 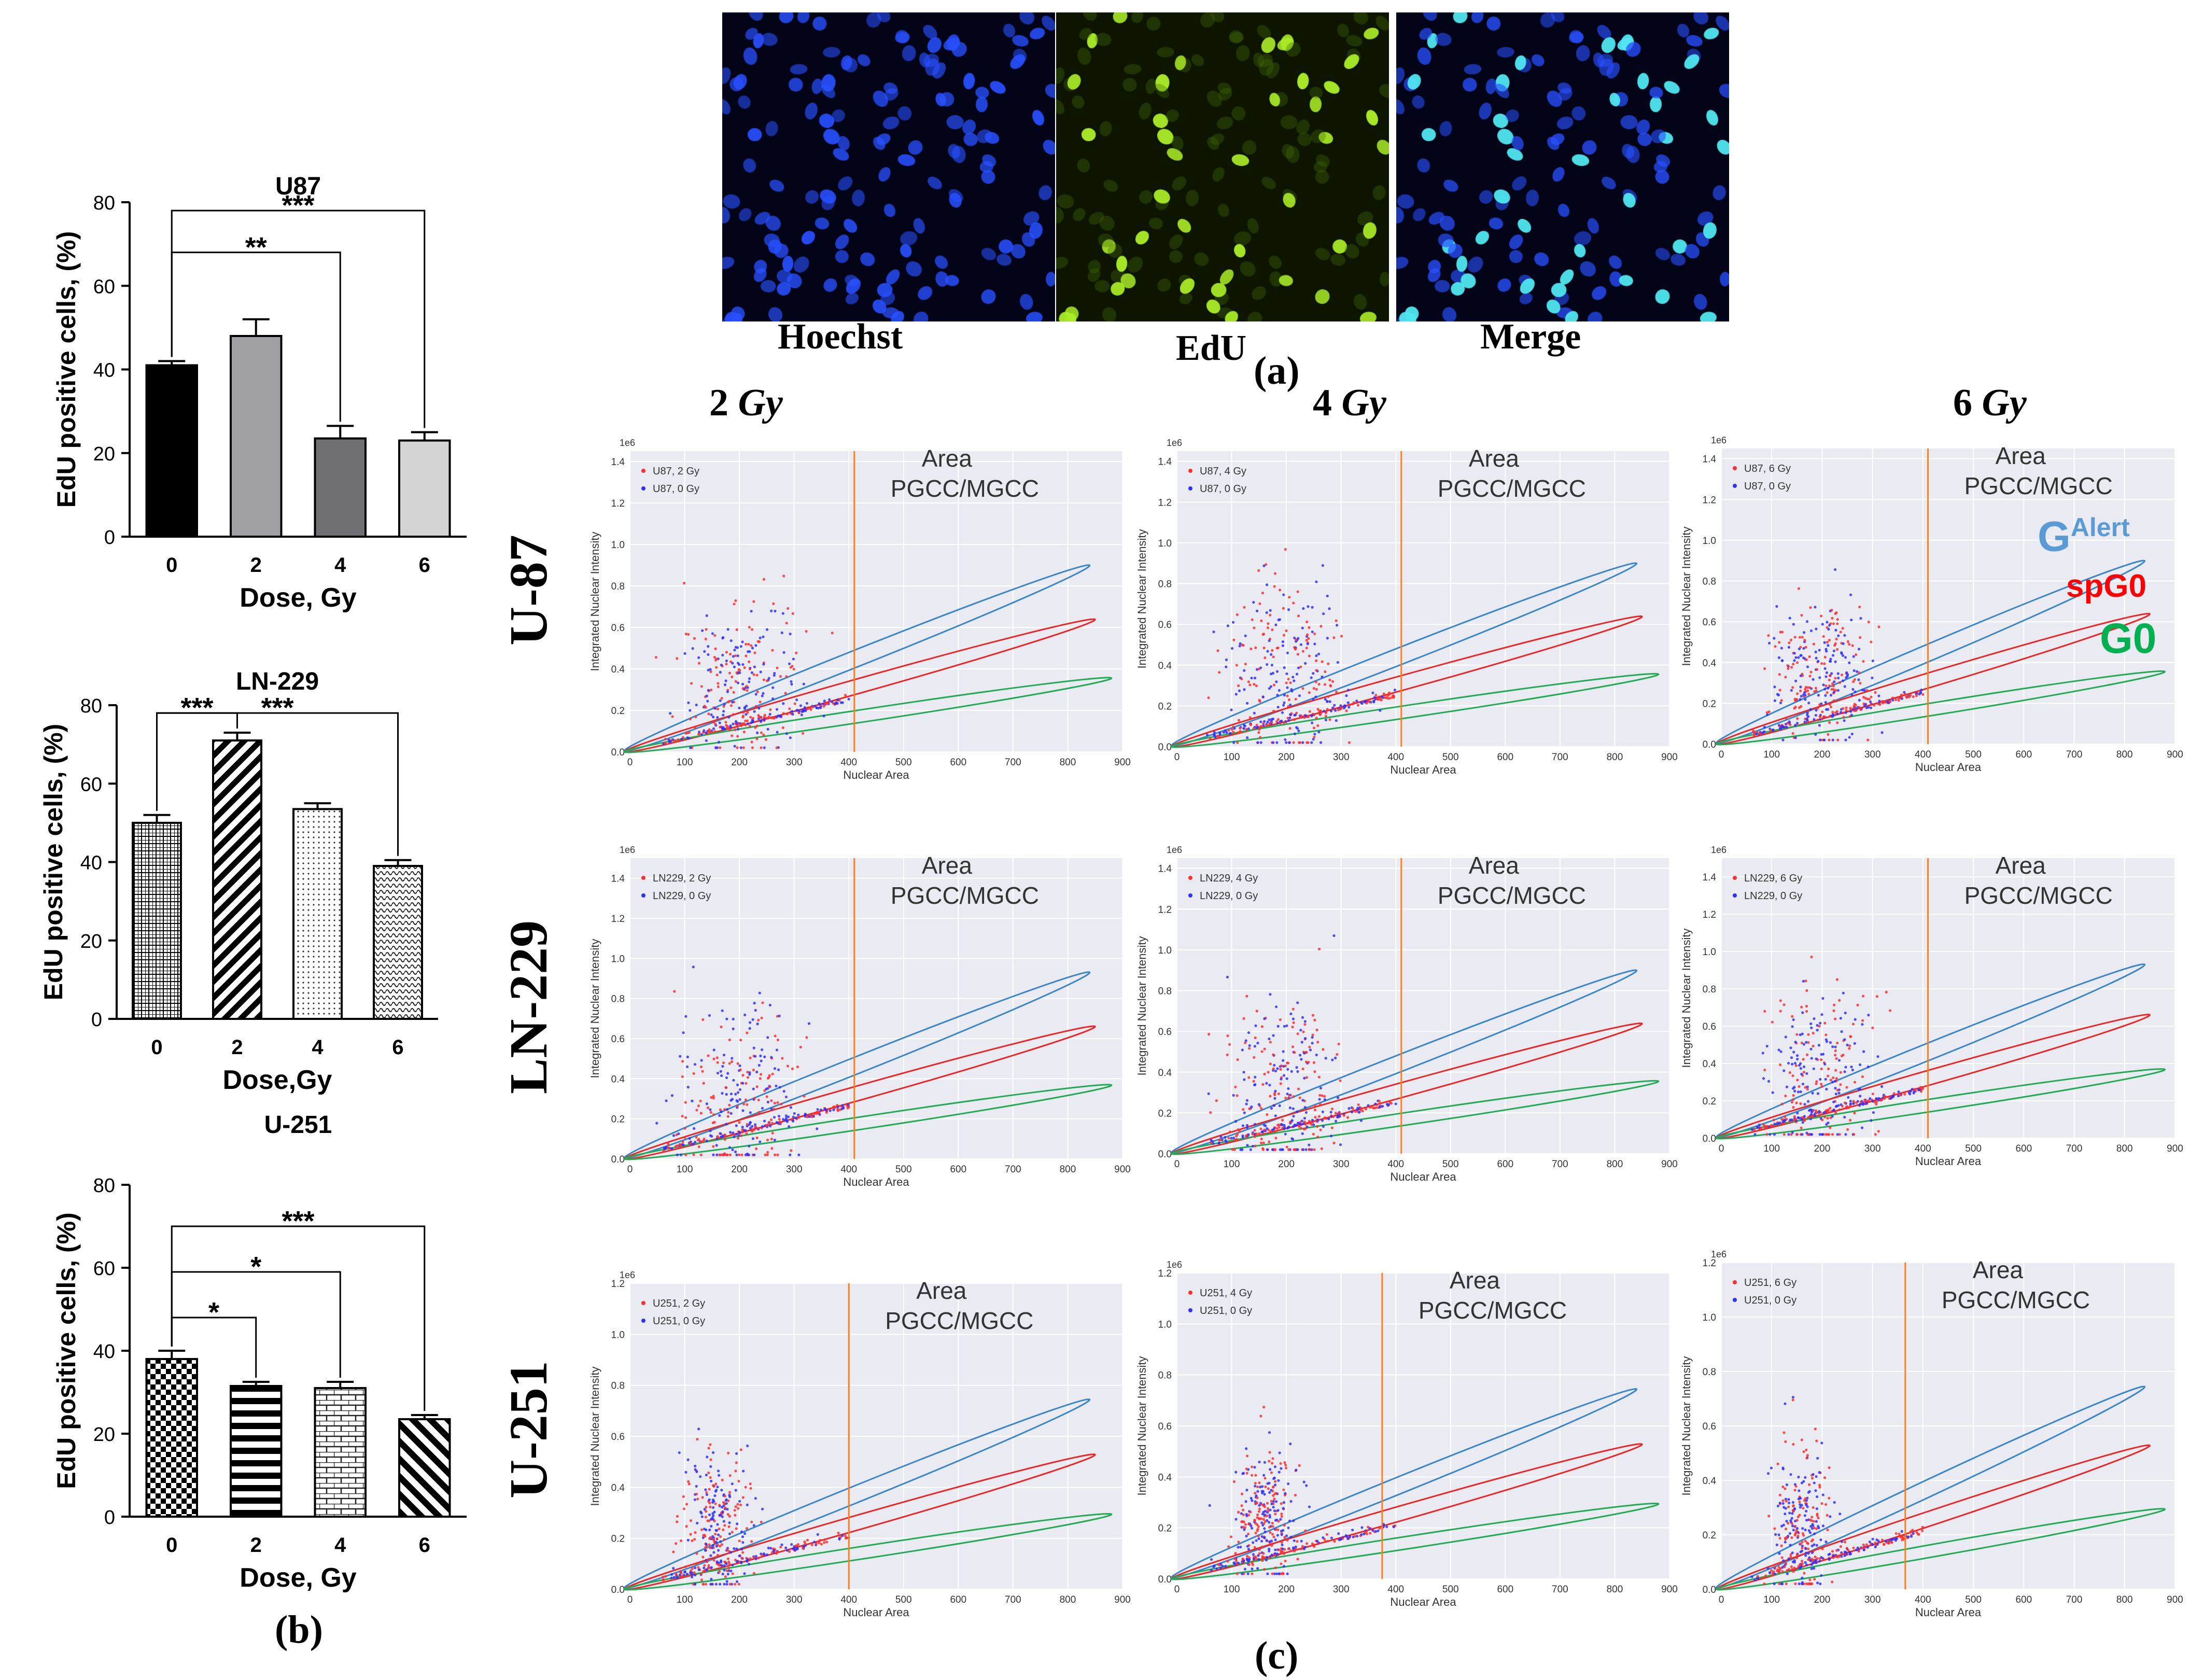 I want to click on bar, so click(x=157, y=920).